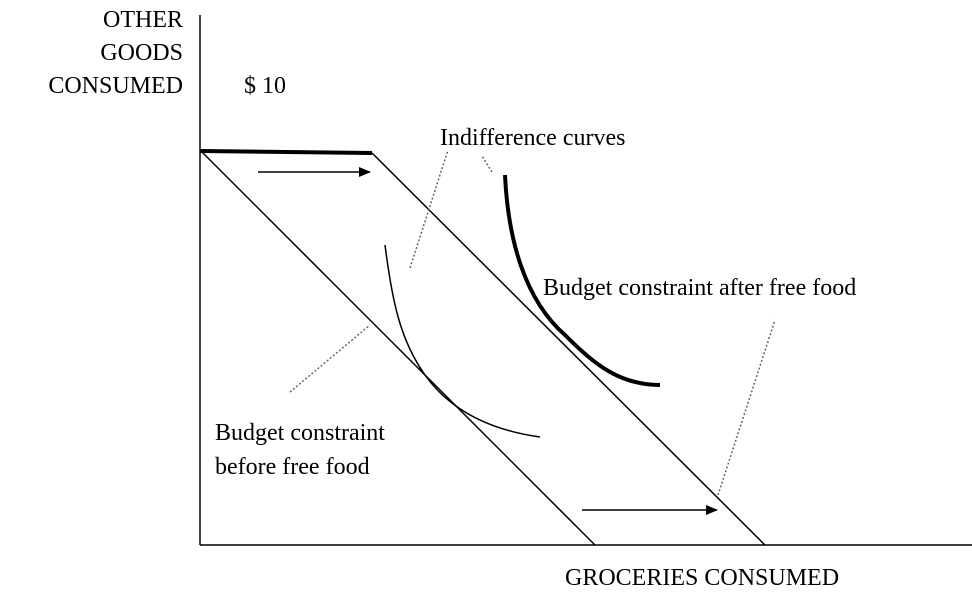 This screenshot has height=594, width=972. I want to click on after-label: Budget constraint after free food, so click(699, 288).